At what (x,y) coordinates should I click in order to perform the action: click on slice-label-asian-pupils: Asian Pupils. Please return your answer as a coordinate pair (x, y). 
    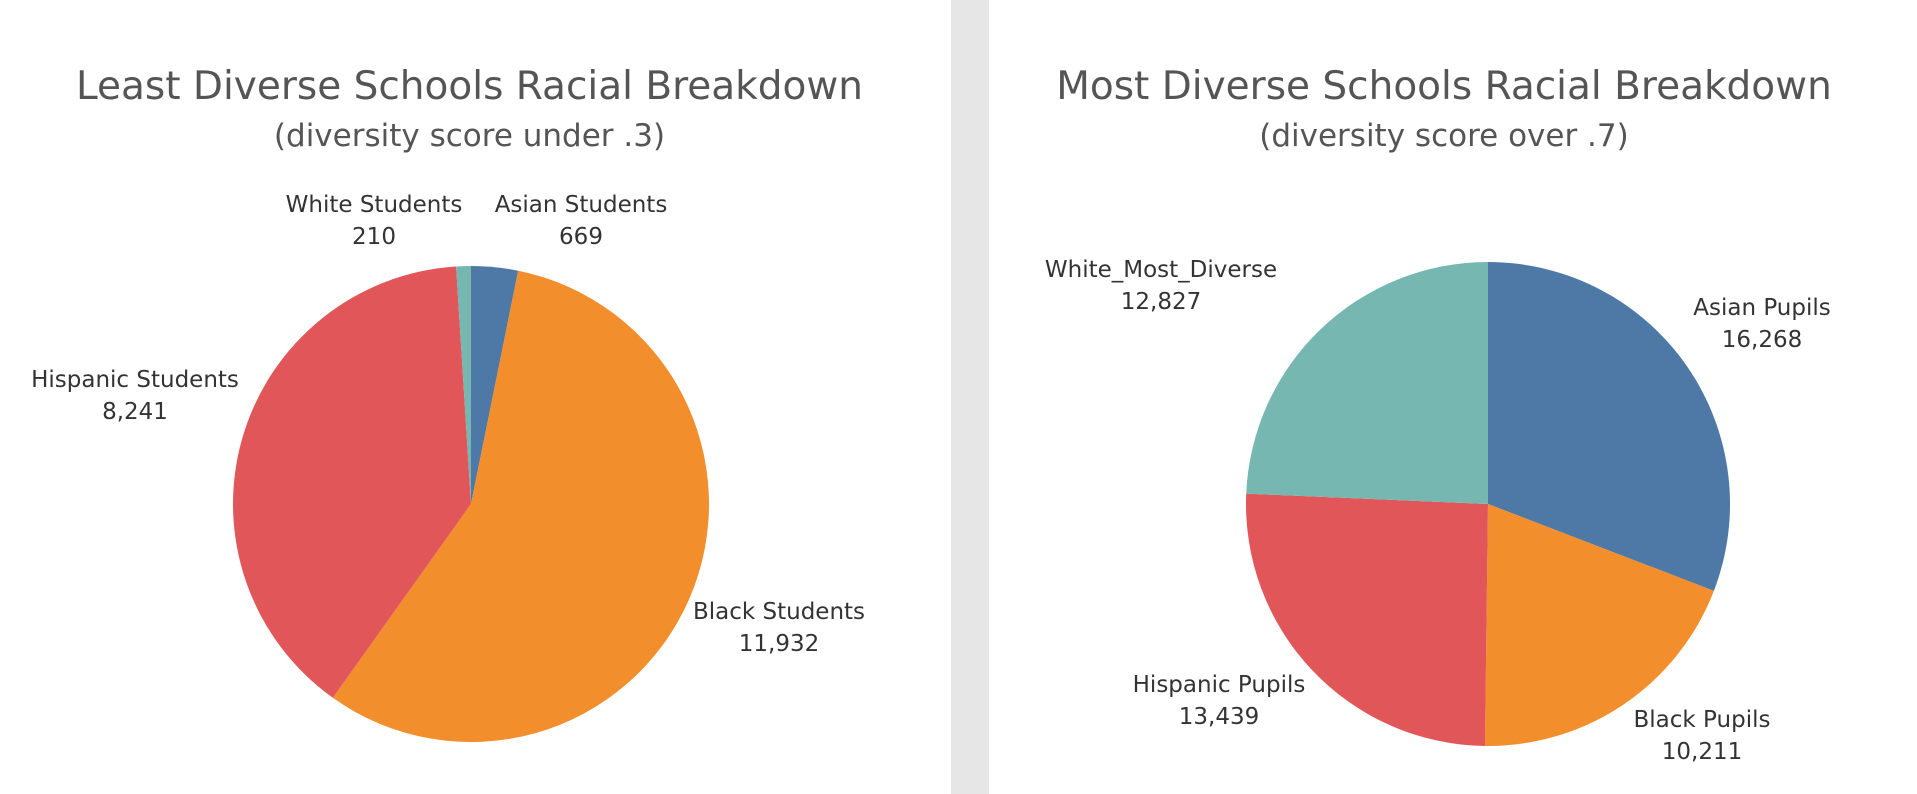
    Looking at the image, I should click on (1762, 308).